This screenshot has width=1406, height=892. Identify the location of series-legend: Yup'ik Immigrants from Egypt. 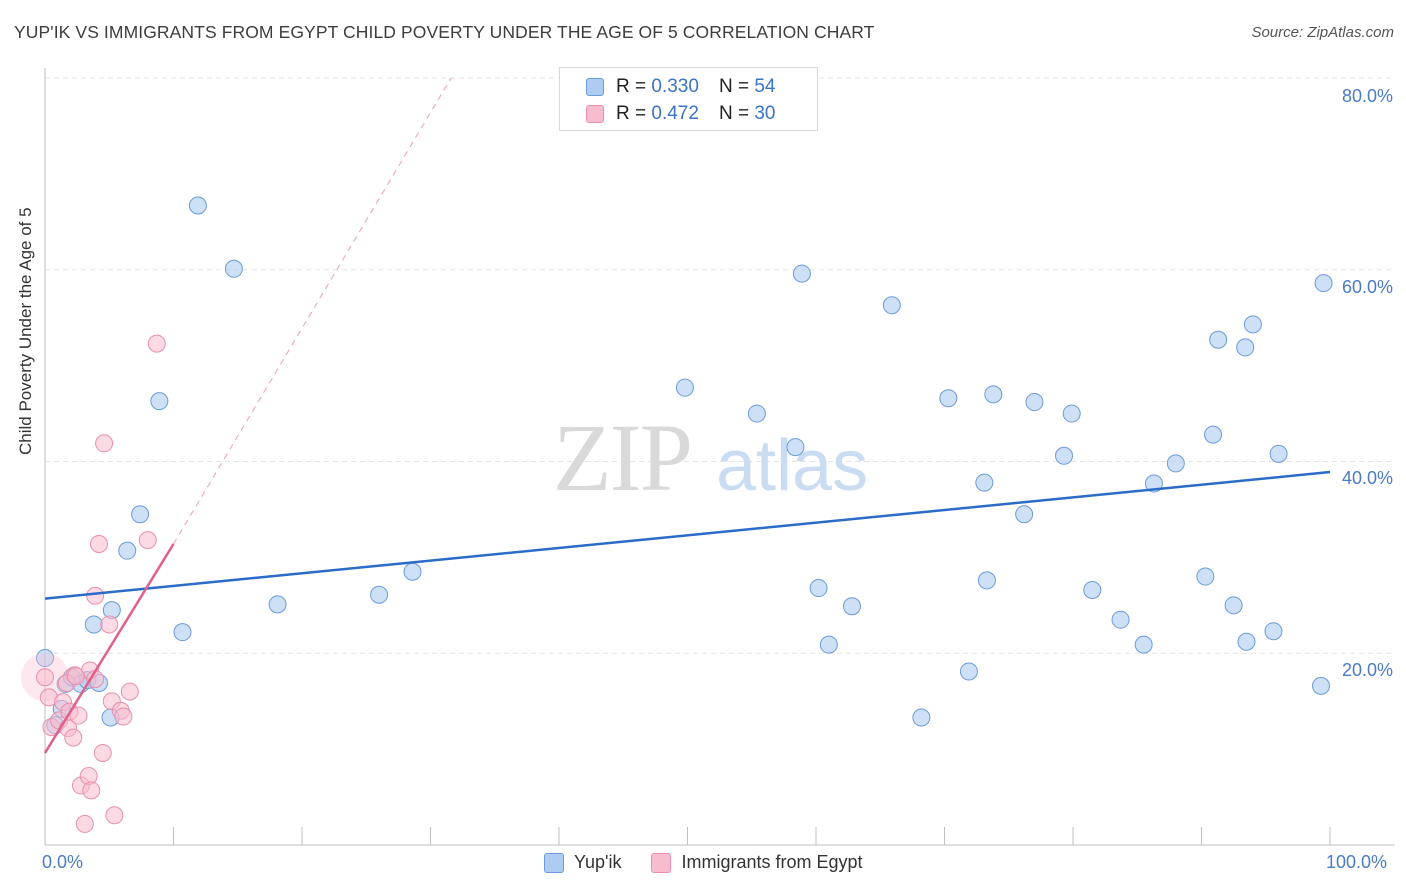
(718, 862).